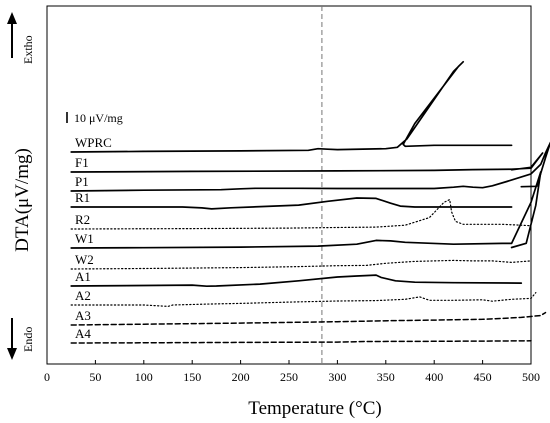 This screenshot has width=550, height=423. I want to click on x-tick-label: 500, so click(531, 377).